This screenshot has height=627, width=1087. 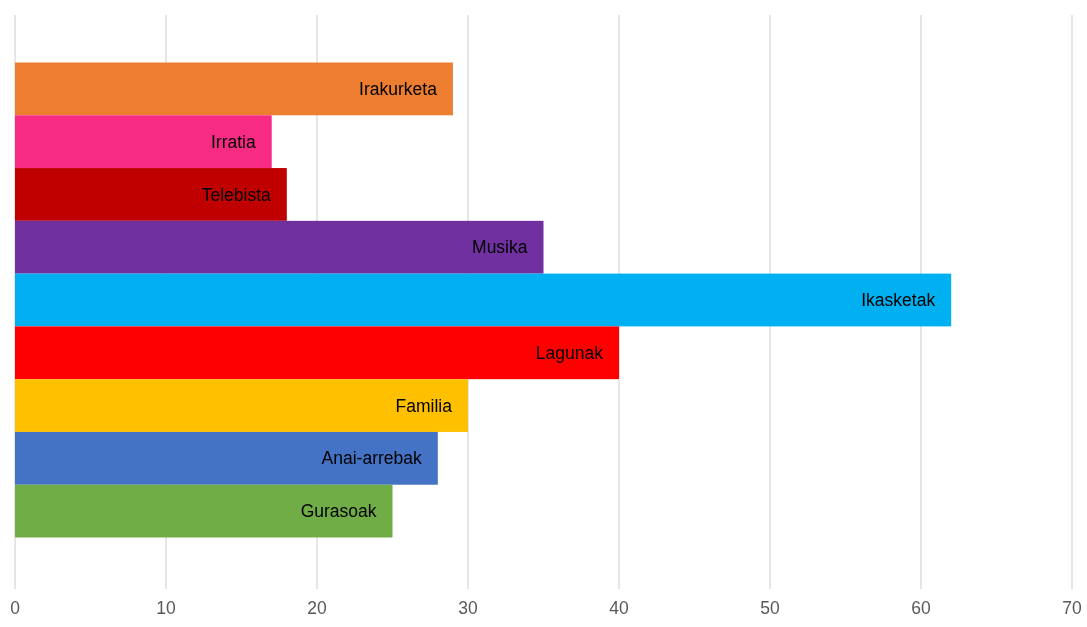 What do you see at coordinates (468, 608) in the screenshot?
I see `x-tick-label: 30` at bounding box center [468, 608].